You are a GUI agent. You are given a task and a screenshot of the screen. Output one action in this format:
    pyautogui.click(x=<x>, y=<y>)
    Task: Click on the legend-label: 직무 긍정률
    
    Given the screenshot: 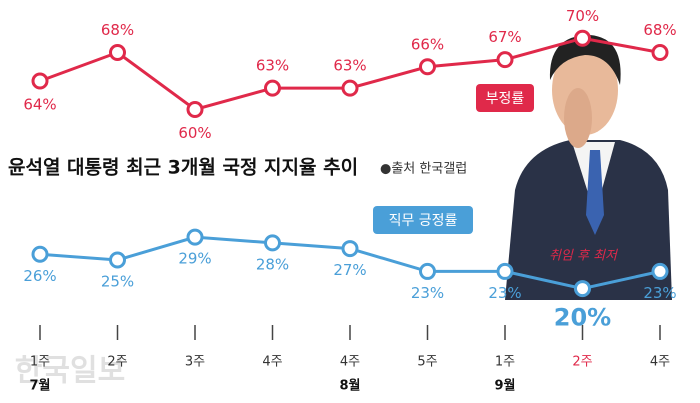 What is the action you would take?
    pyautogui.click(x=423, y=221)
    